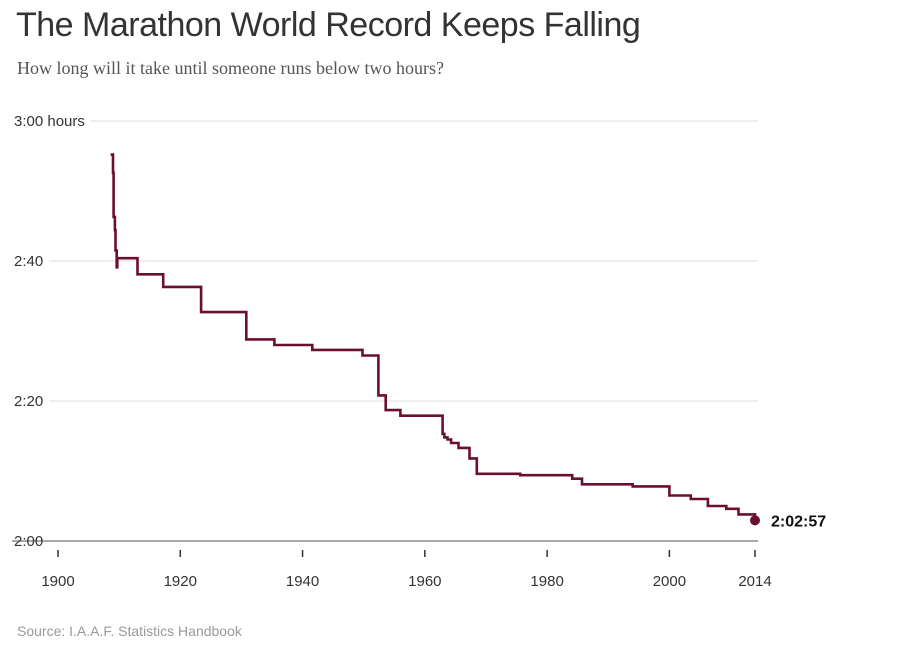 This screenshot has width=900, height=652. What do you see at coordinates (798, 521) in the screenshot?
I see `end-point-label: 2:02:57` at bounding box center [798, 521].